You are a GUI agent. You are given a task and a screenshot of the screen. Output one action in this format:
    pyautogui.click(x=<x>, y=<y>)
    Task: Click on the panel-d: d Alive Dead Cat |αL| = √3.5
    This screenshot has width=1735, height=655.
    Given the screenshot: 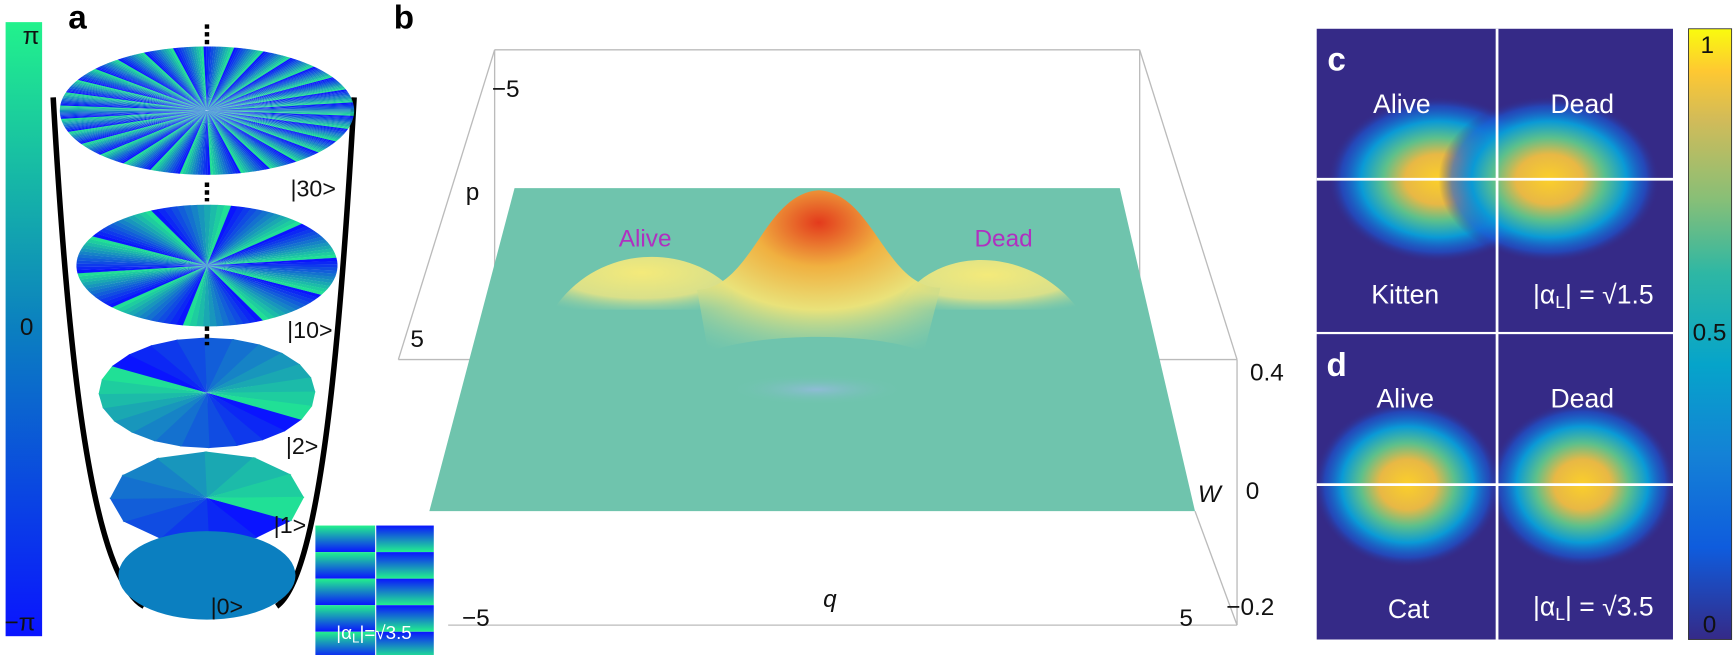 What is the action you would take?
    pyautogui.click(x=1494, y=487)
    